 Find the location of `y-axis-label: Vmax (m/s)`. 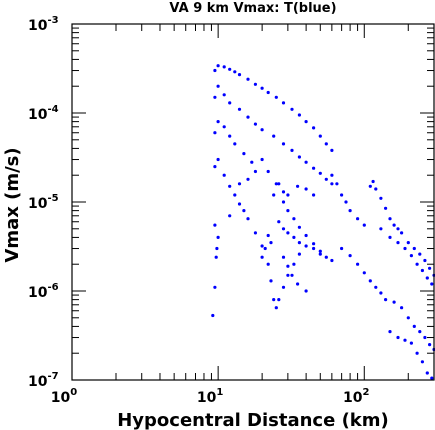

y-axis-label: Vmax (m/s) is located at coordinates (12, 204).